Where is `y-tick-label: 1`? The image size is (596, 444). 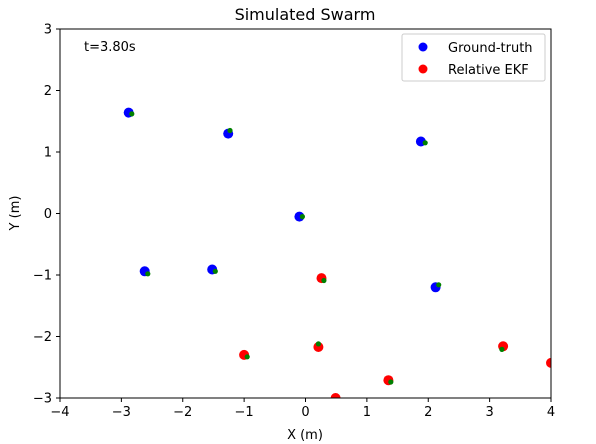 y-tick-label: 1 is located at coordinates (48, 153).